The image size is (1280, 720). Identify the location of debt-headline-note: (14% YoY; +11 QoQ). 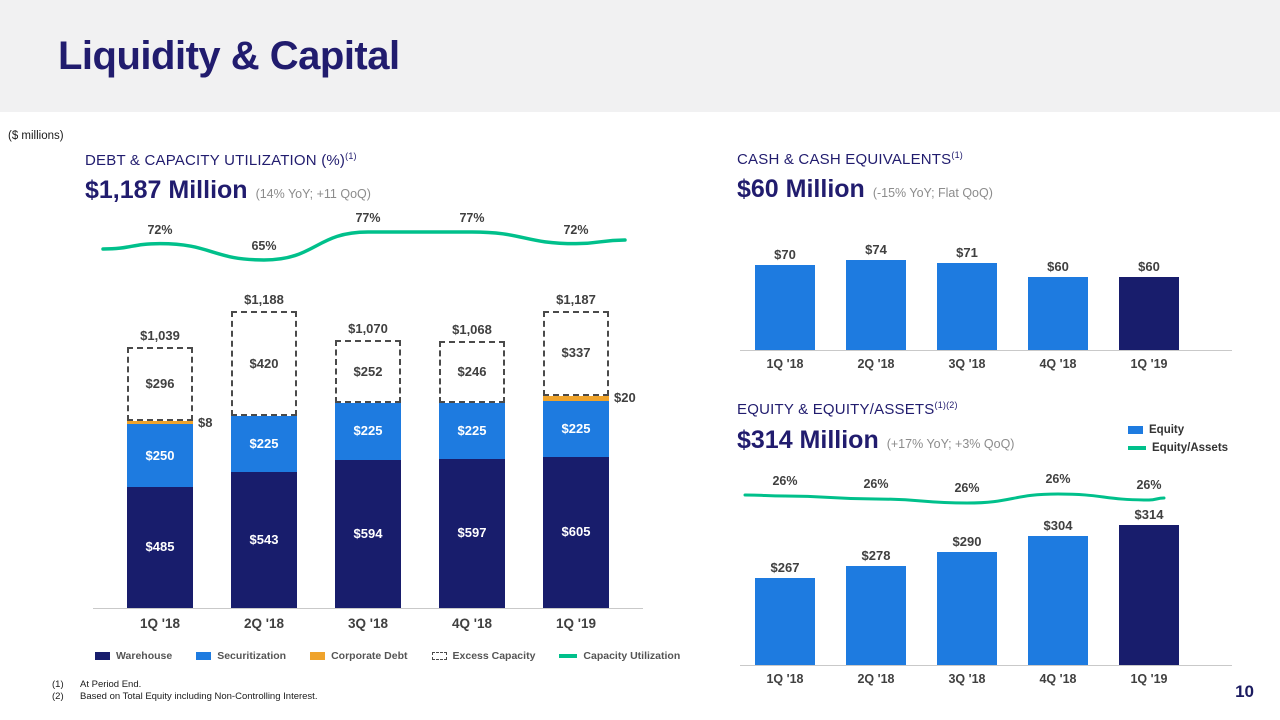
(313, 194).